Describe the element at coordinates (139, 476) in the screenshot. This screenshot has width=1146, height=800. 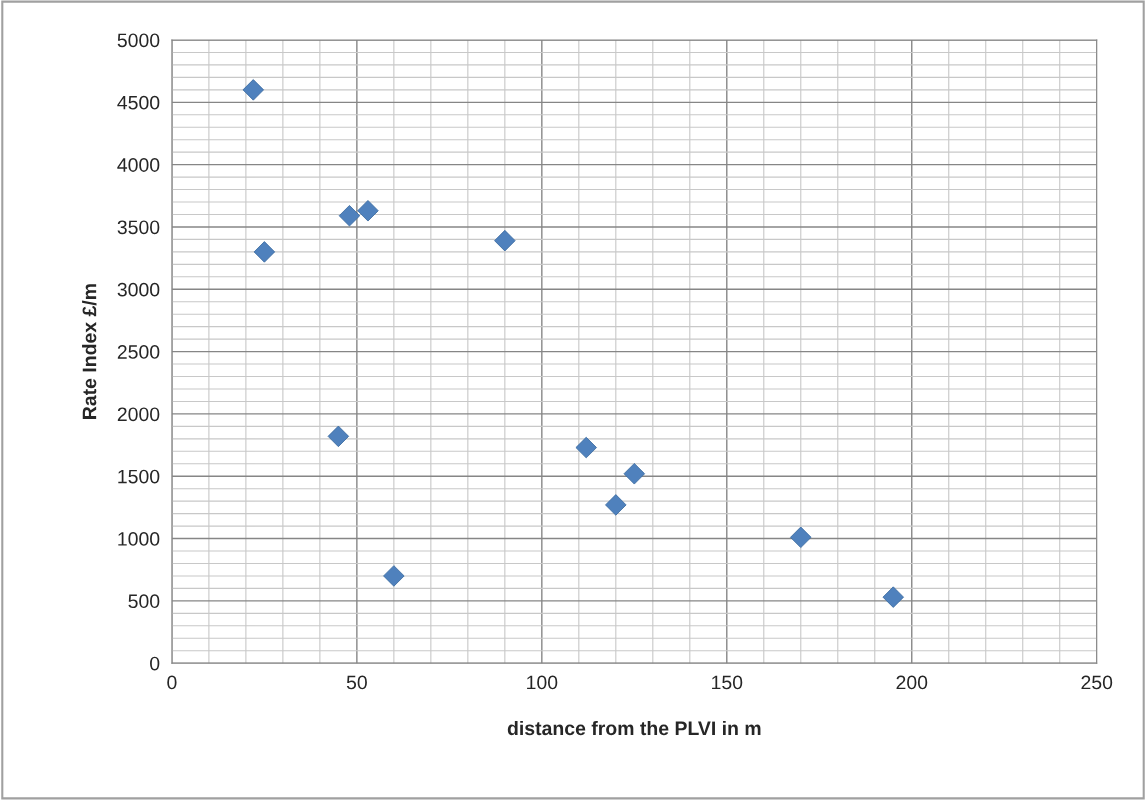
I see `y-tick-label: 1500` at that location.